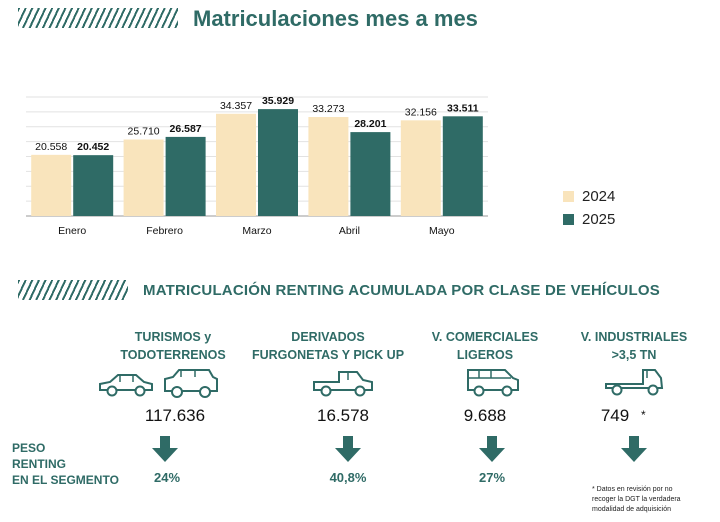 The width and height of the screenshot is (720, 522). Describe the element at coordinates (93, 185) in the screenshot. I see `bar-2025-enero` at that location.